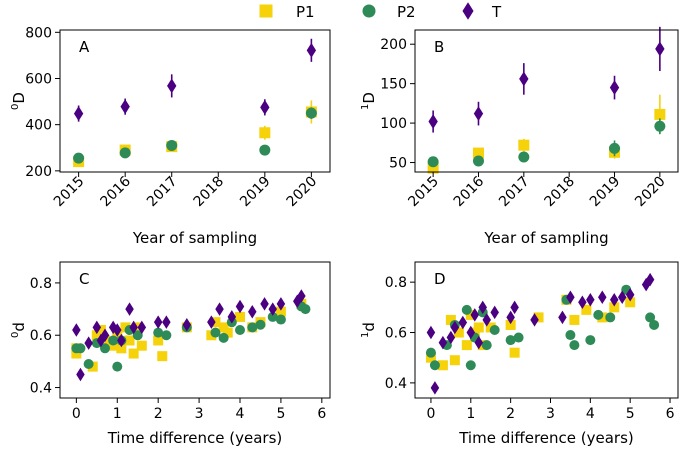  What do you see at coordinates (406, 12) in the screenshot?
I see `legend-label-p2: P2` at bounding box center [406, 12].